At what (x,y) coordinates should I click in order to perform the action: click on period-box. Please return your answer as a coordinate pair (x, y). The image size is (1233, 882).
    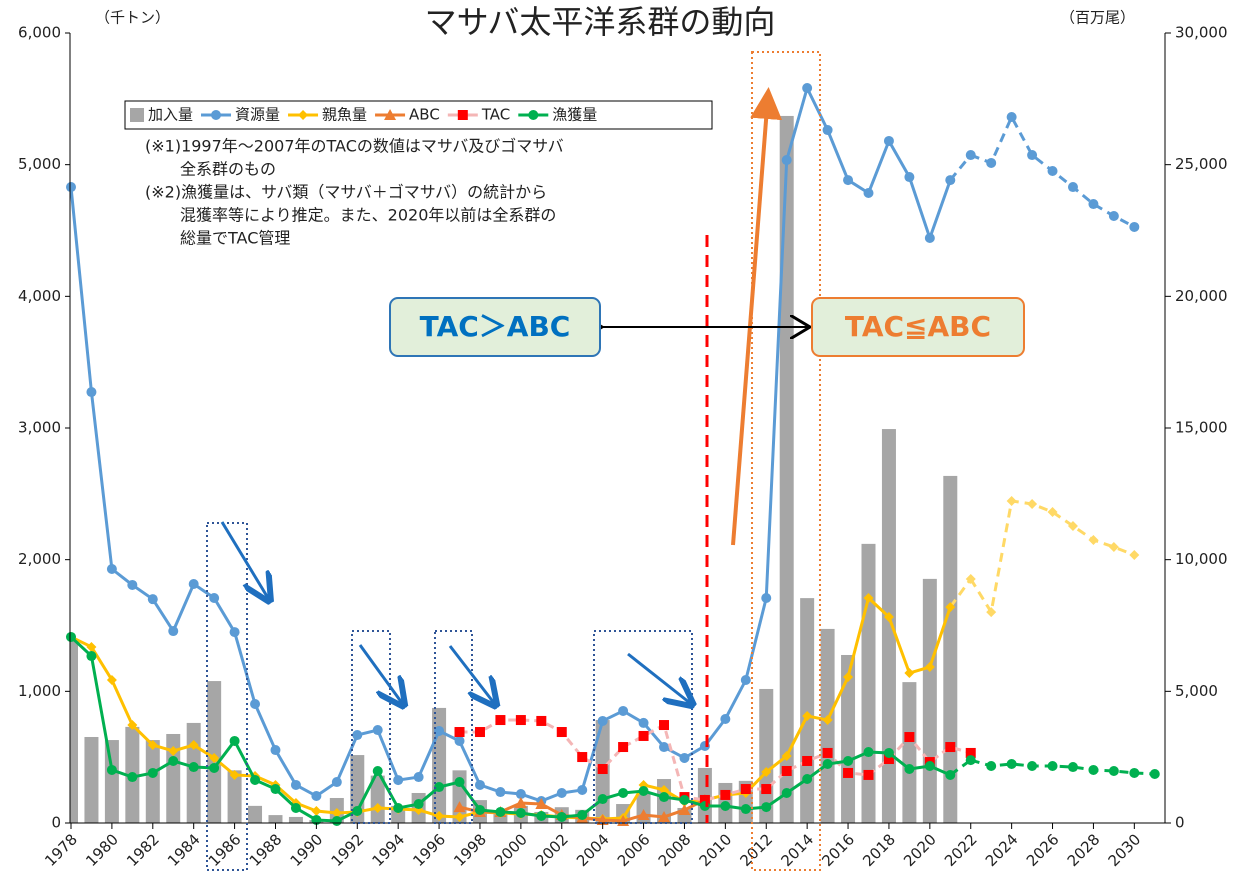
    Looking at the image, I should click on (227, 696).